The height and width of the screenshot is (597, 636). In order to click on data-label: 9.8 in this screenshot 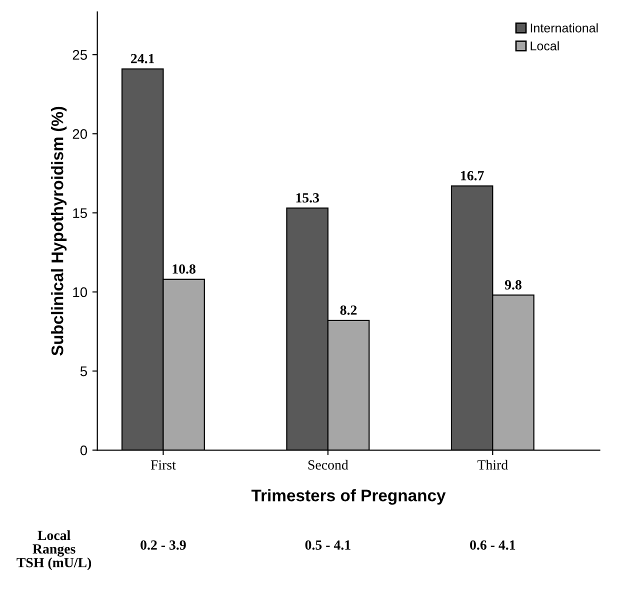, I will do `click(513, 285)`.